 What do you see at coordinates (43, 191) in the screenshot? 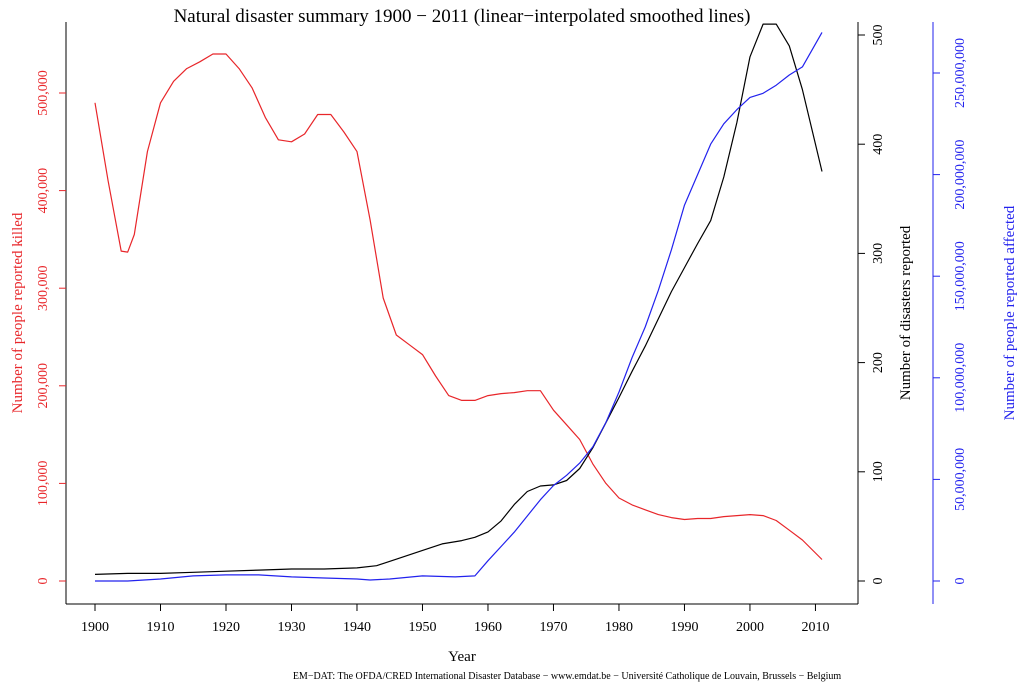
I see `y-killed-tick-label: 400,000` at bounding box center [43, 191].